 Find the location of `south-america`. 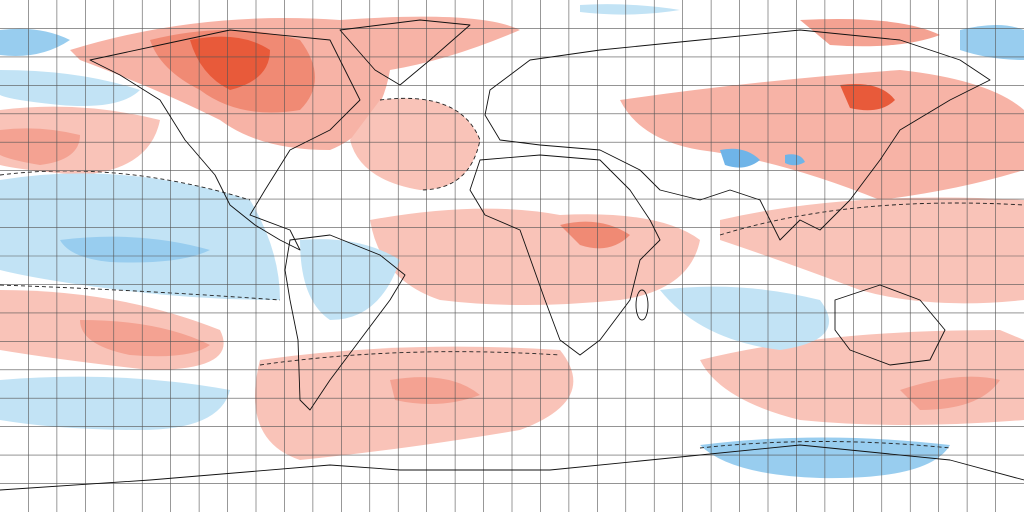

south-america is located at coordinates (345, 322).